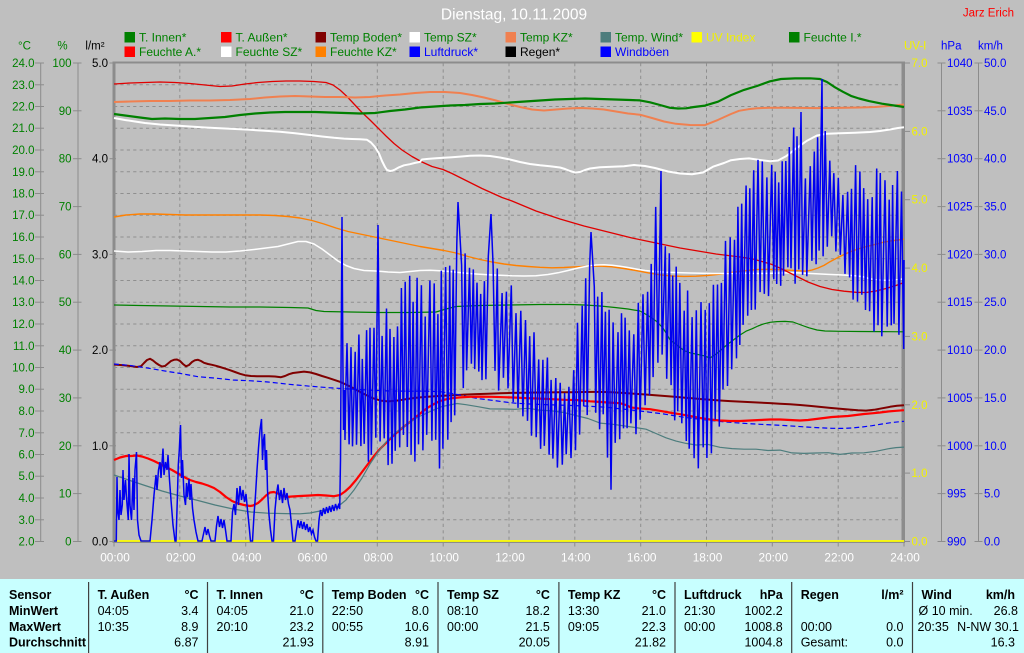  I want to click on svg-text: 20:35, so click(933, 627).